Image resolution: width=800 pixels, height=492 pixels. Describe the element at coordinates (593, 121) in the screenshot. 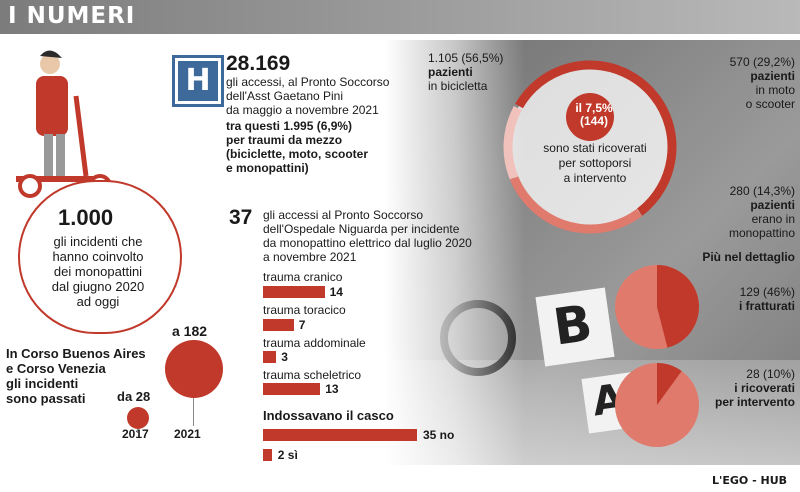

I see `ring-center-count: (144)` at that location.